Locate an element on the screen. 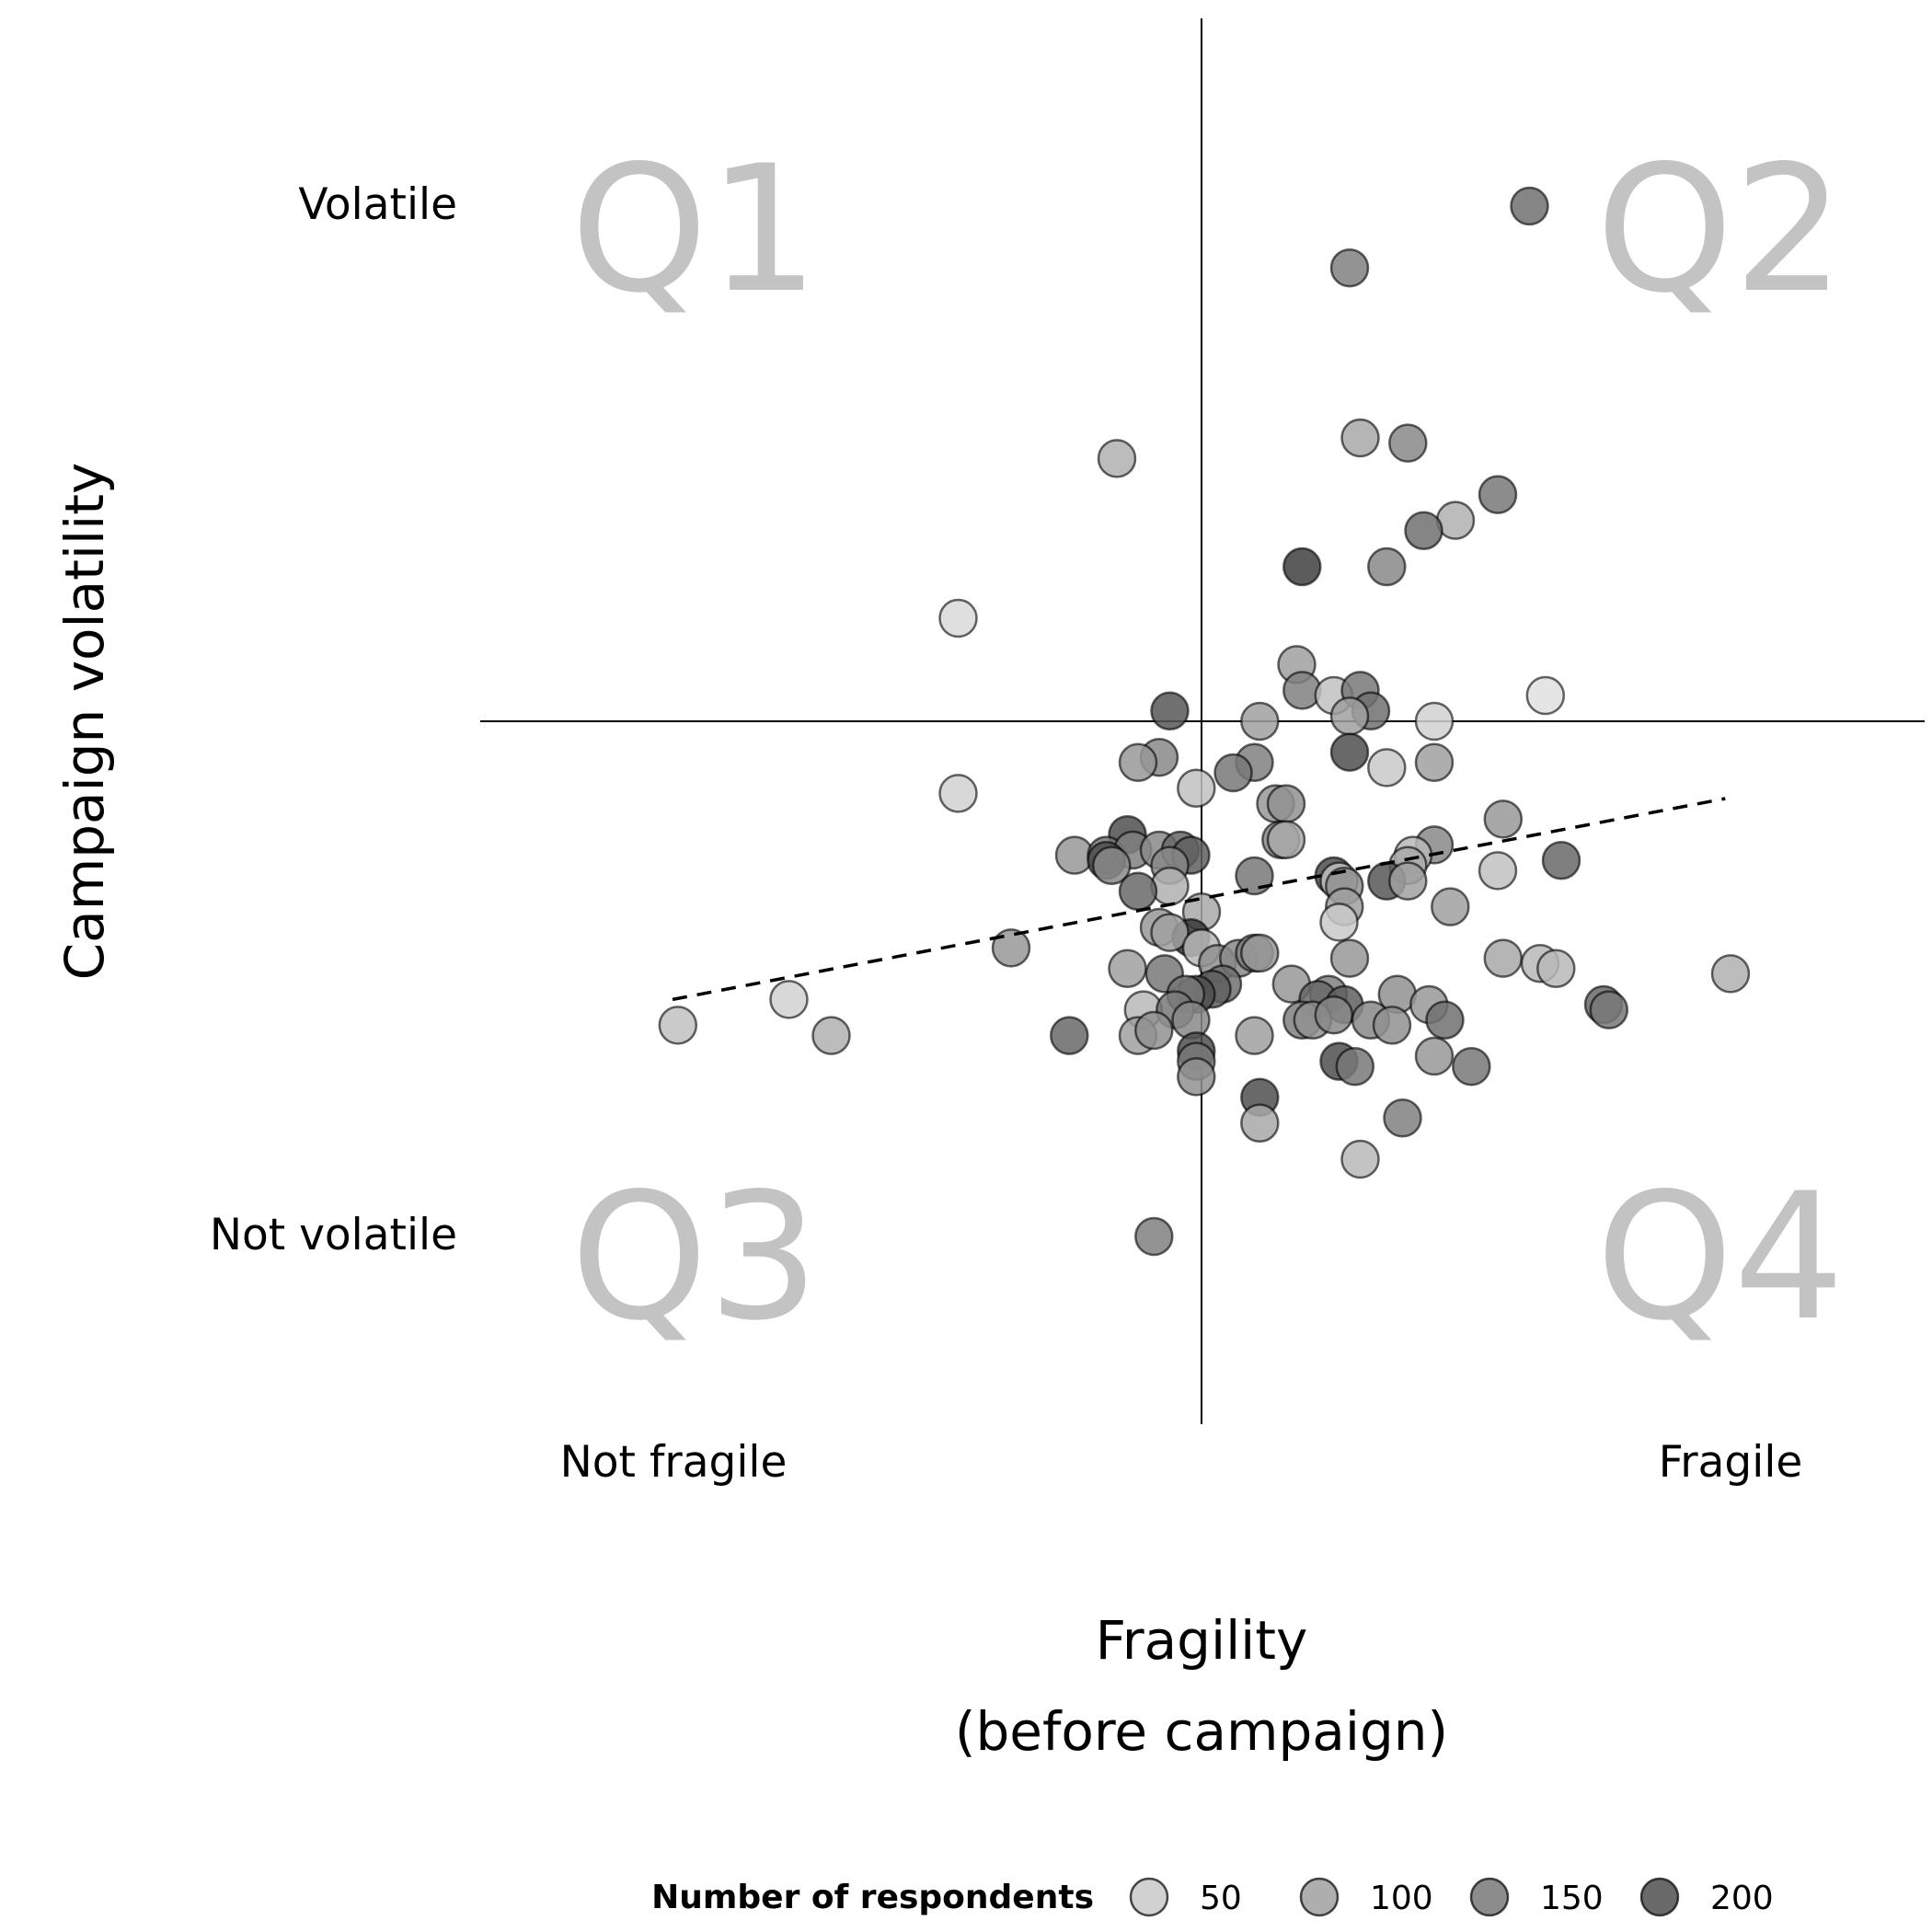 The height and width of the screenshot is (1932, 1932). legend-title: Number of respondents is located at coordinates (872, 1897).